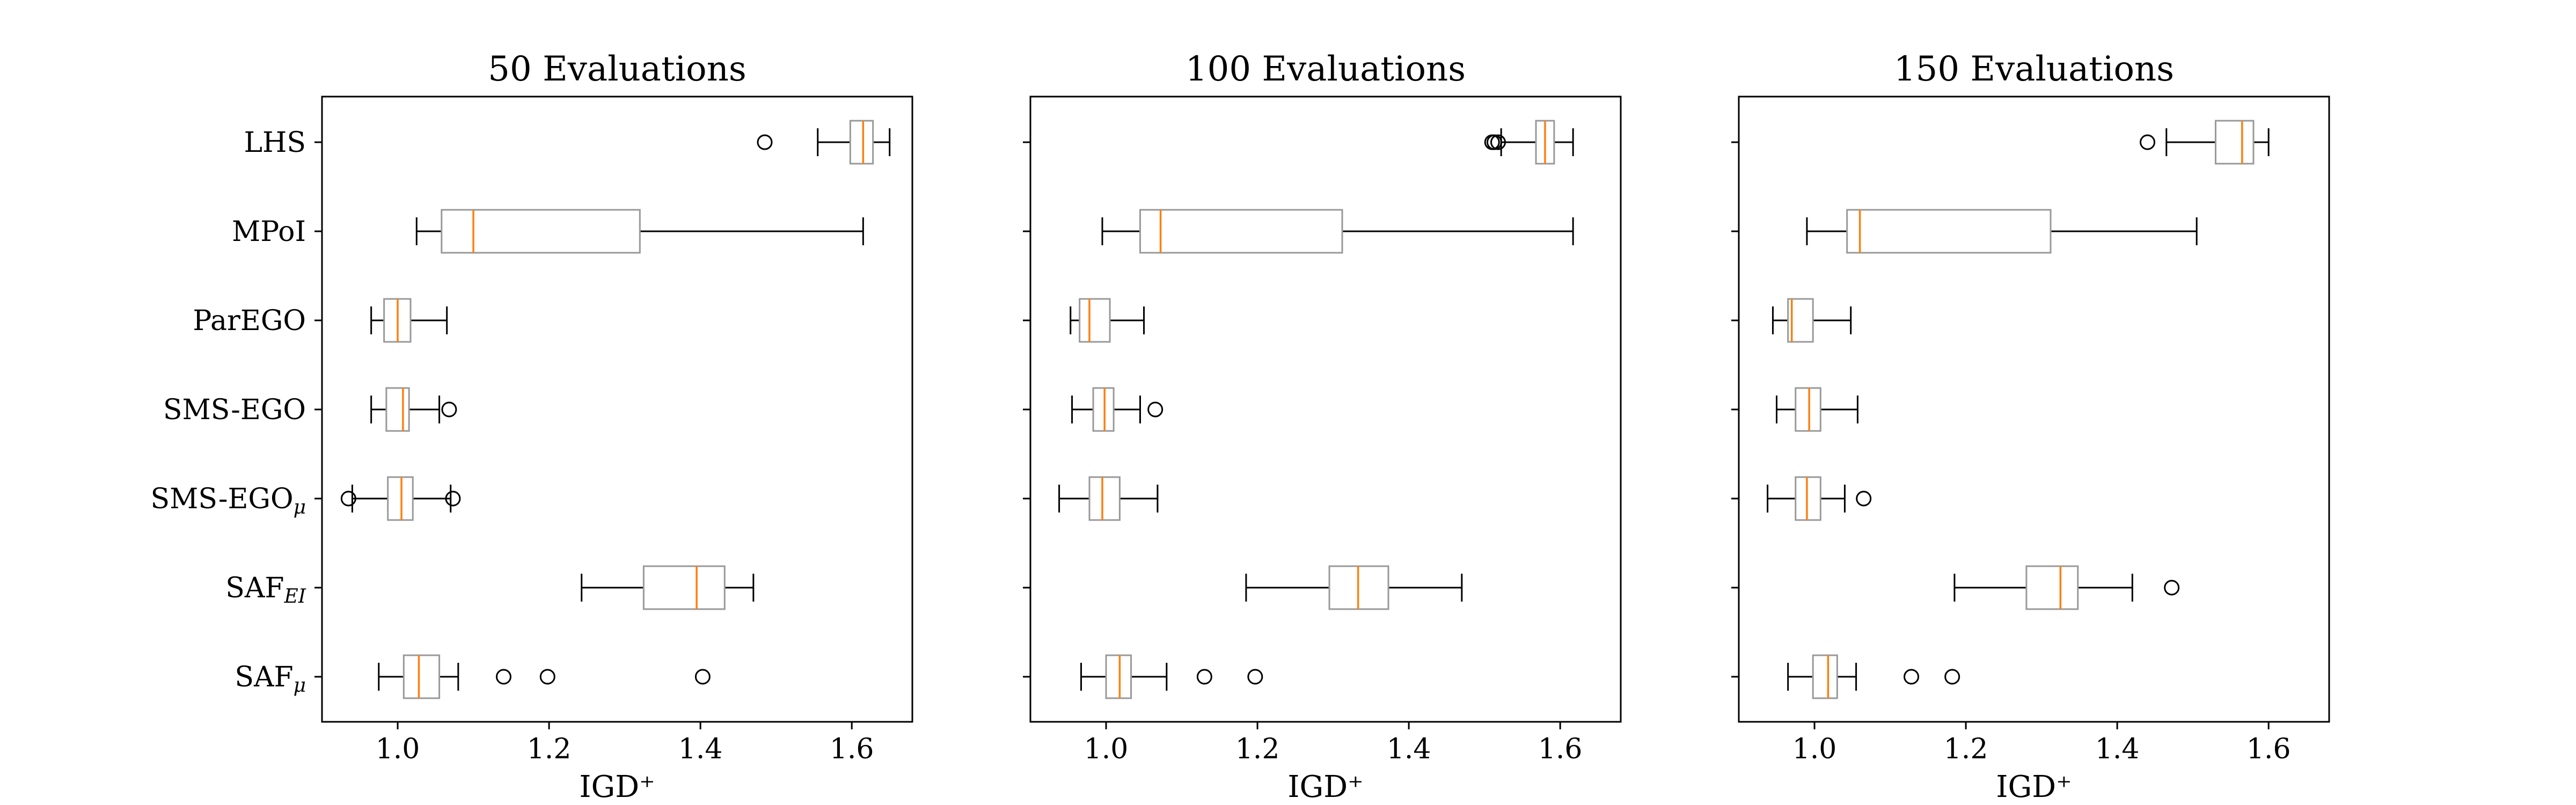 The height and width of the screenshot is (805, 2576). Describe the element at coordinates (265, 590) in the screenshot. I see `y-tick-label: SAFEI` at that location.